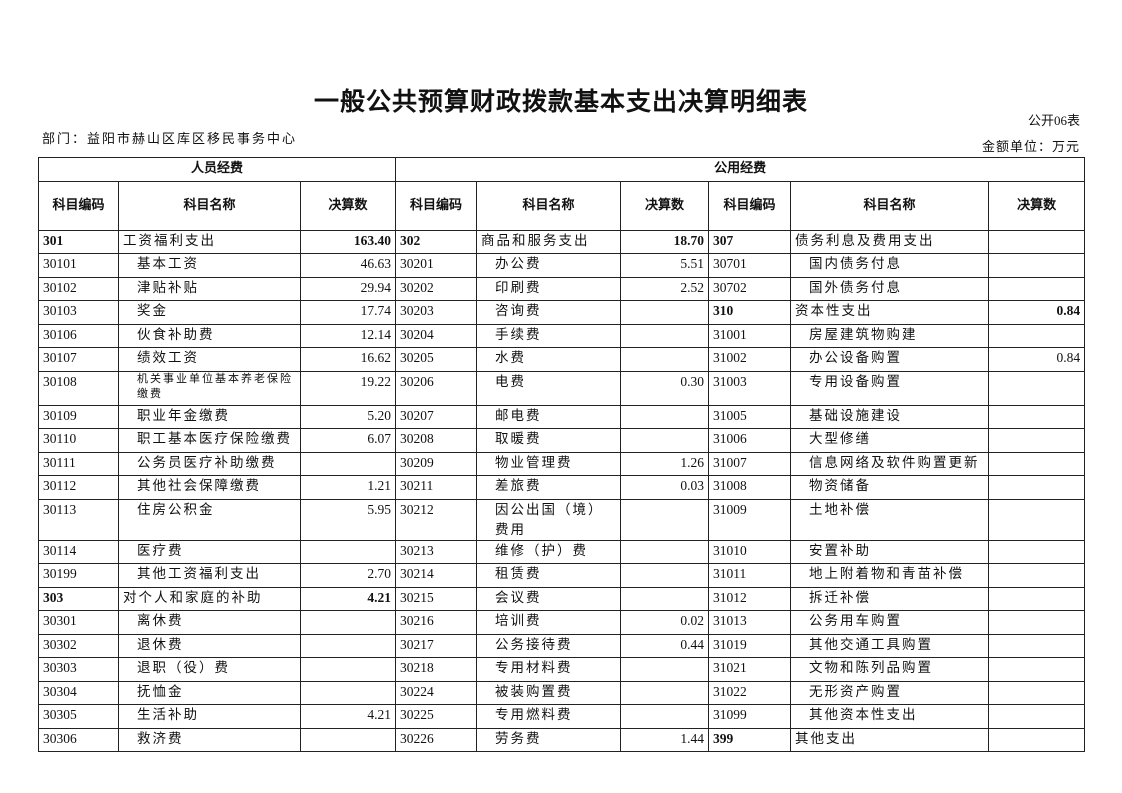 Image resolution: width=1122 pixels, height=793 pixels. Describe the element at coordinates (750, 622) in the screenshot. I see `cell-code: 31013` at that location.